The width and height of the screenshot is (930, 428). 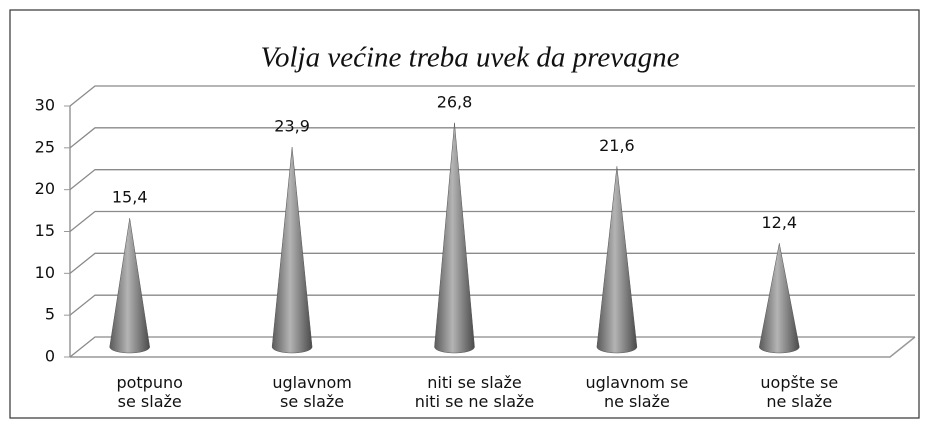 I want to click on value-label: 15,4, so click(x=130, y=197).